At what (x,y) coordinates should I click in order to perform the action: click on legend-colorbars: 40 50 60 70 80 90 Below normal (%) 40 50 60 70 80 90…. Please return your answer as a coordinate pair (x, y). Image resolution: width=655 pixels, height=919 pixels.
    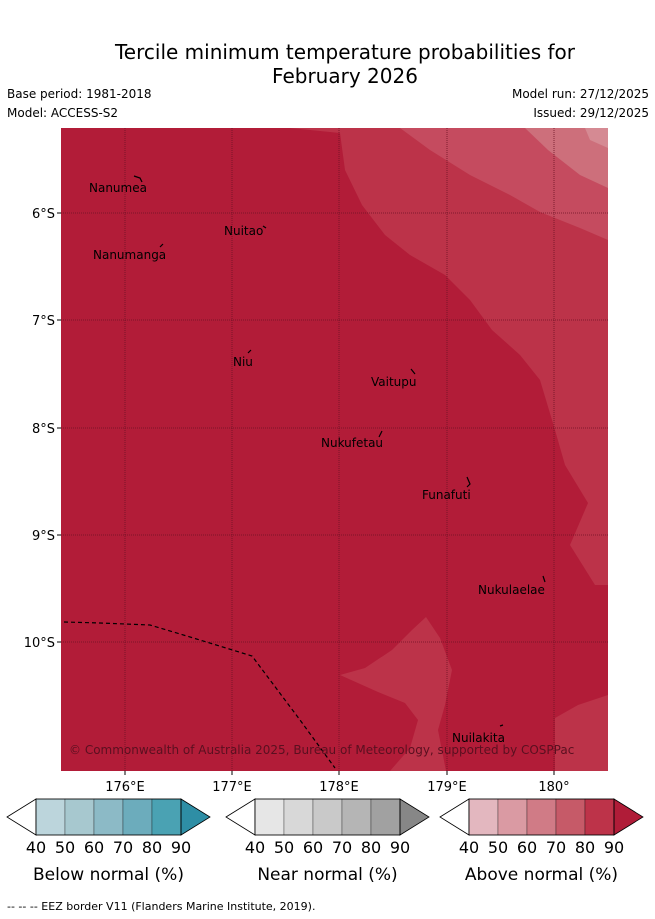
    Looking at the image, I should click on (325, 841).